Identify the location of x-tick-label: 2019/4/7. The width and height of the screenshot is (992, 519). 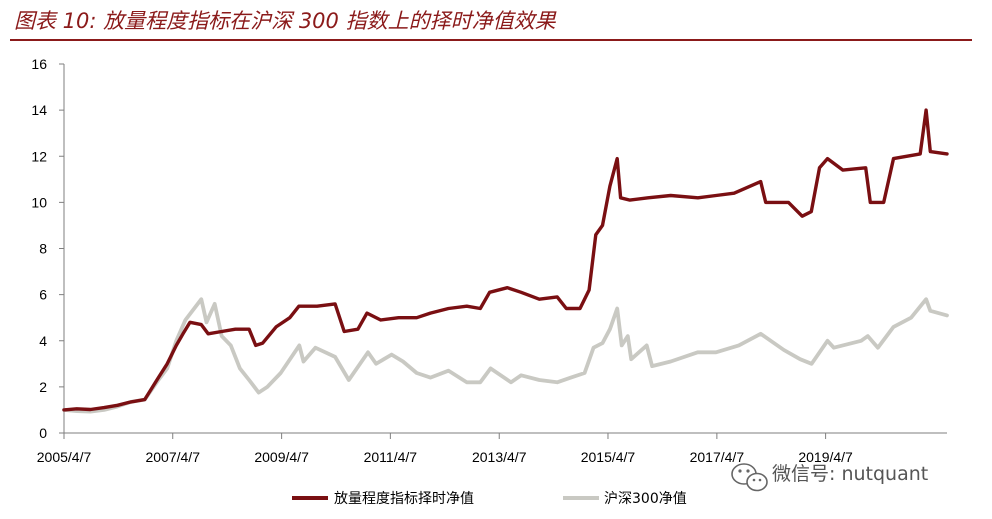
(825, 457).